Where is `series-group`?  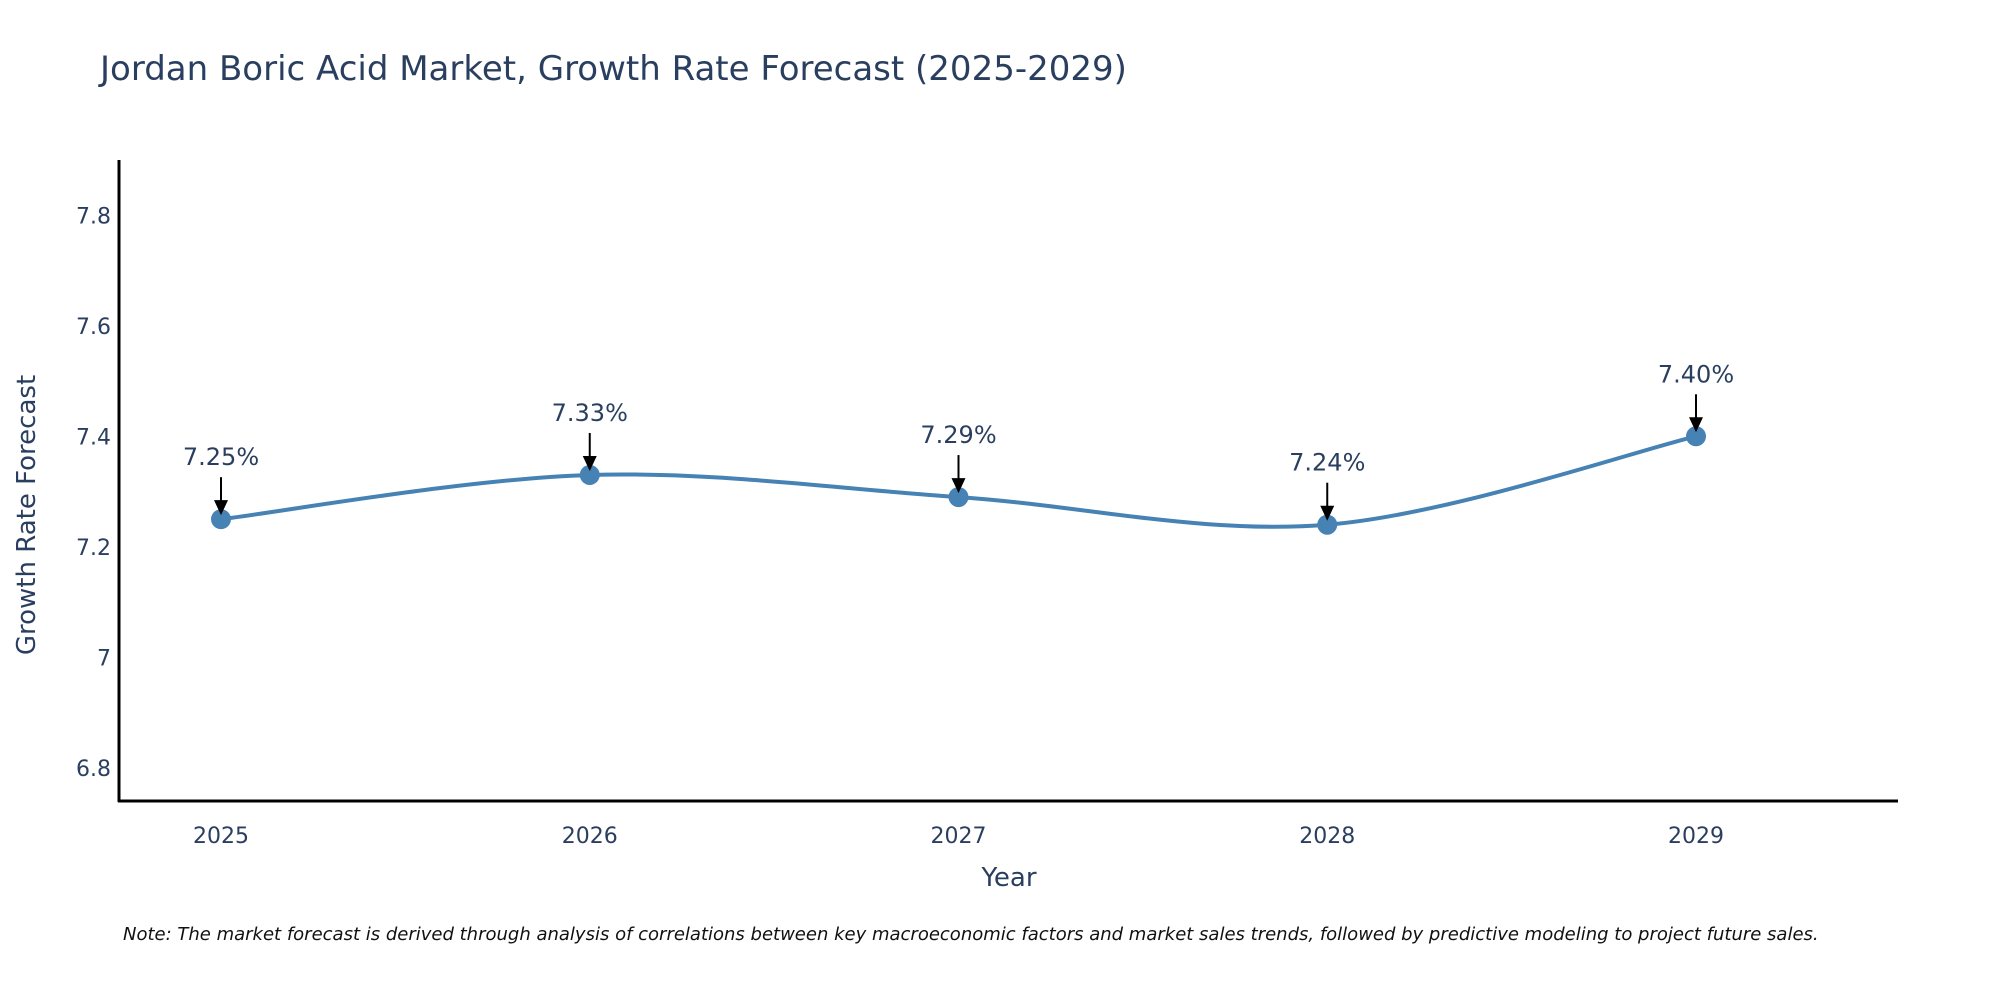
series-group is located at coordinates (958, 480).